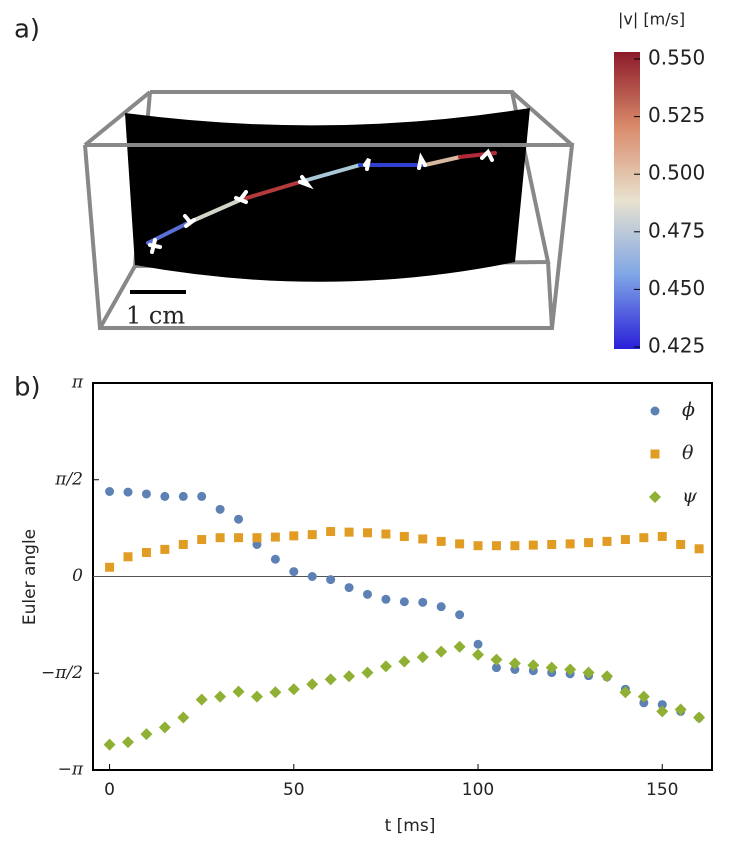 Image resolution: width=747 pixels, height=841 pixels. I want to click on panel-label: a), so click(27, 30).